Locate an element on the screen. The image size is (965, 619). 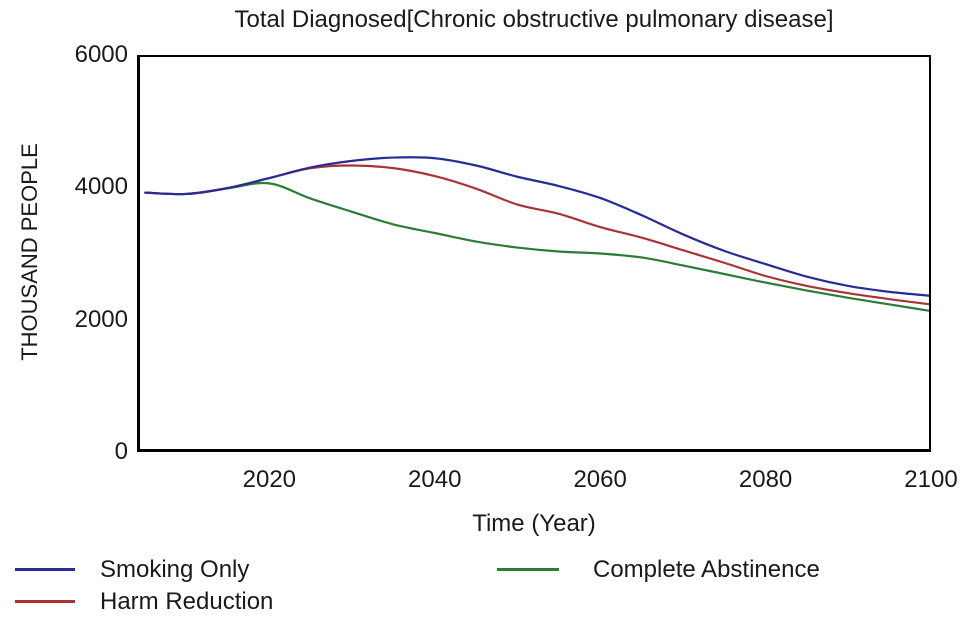
legend-item-smoking-only: Smoking Only is located at coordinates (225, 570).